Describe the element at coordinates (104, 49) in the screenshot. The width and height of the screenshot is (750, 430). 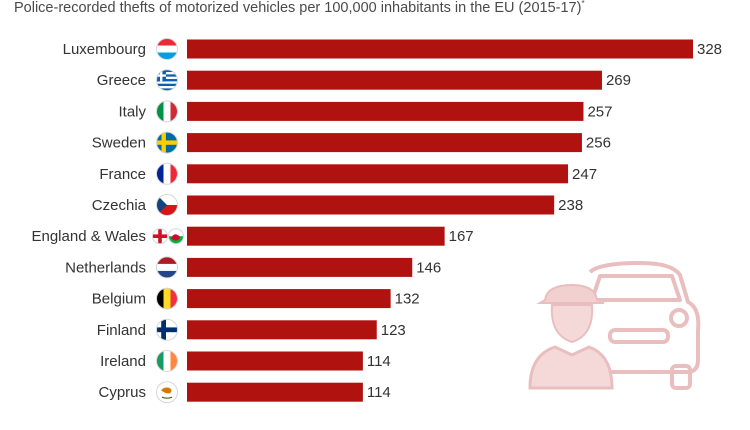
I see `category-label: Luxembourg` at that location.